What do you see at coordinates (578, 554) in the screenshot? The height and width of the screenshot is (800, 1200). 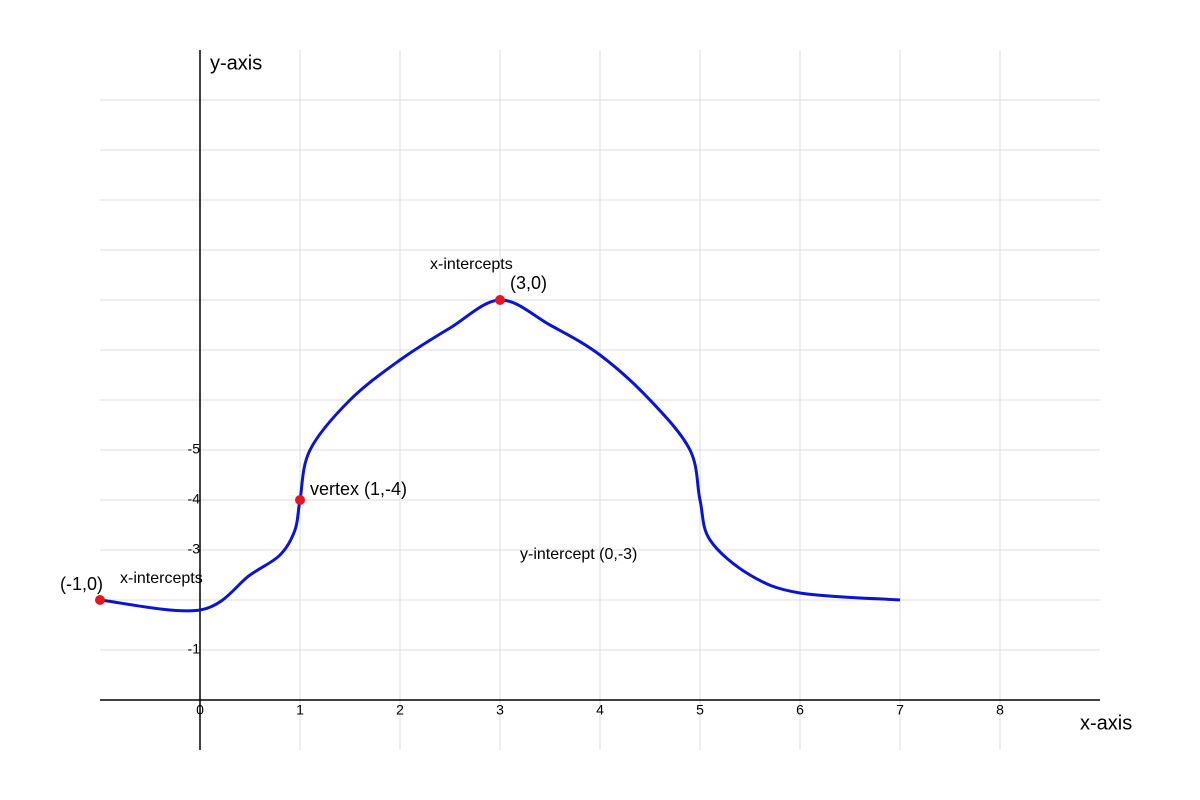 I see `annotation: y-intercept (0,-3)` at bounding box center [578, 554].